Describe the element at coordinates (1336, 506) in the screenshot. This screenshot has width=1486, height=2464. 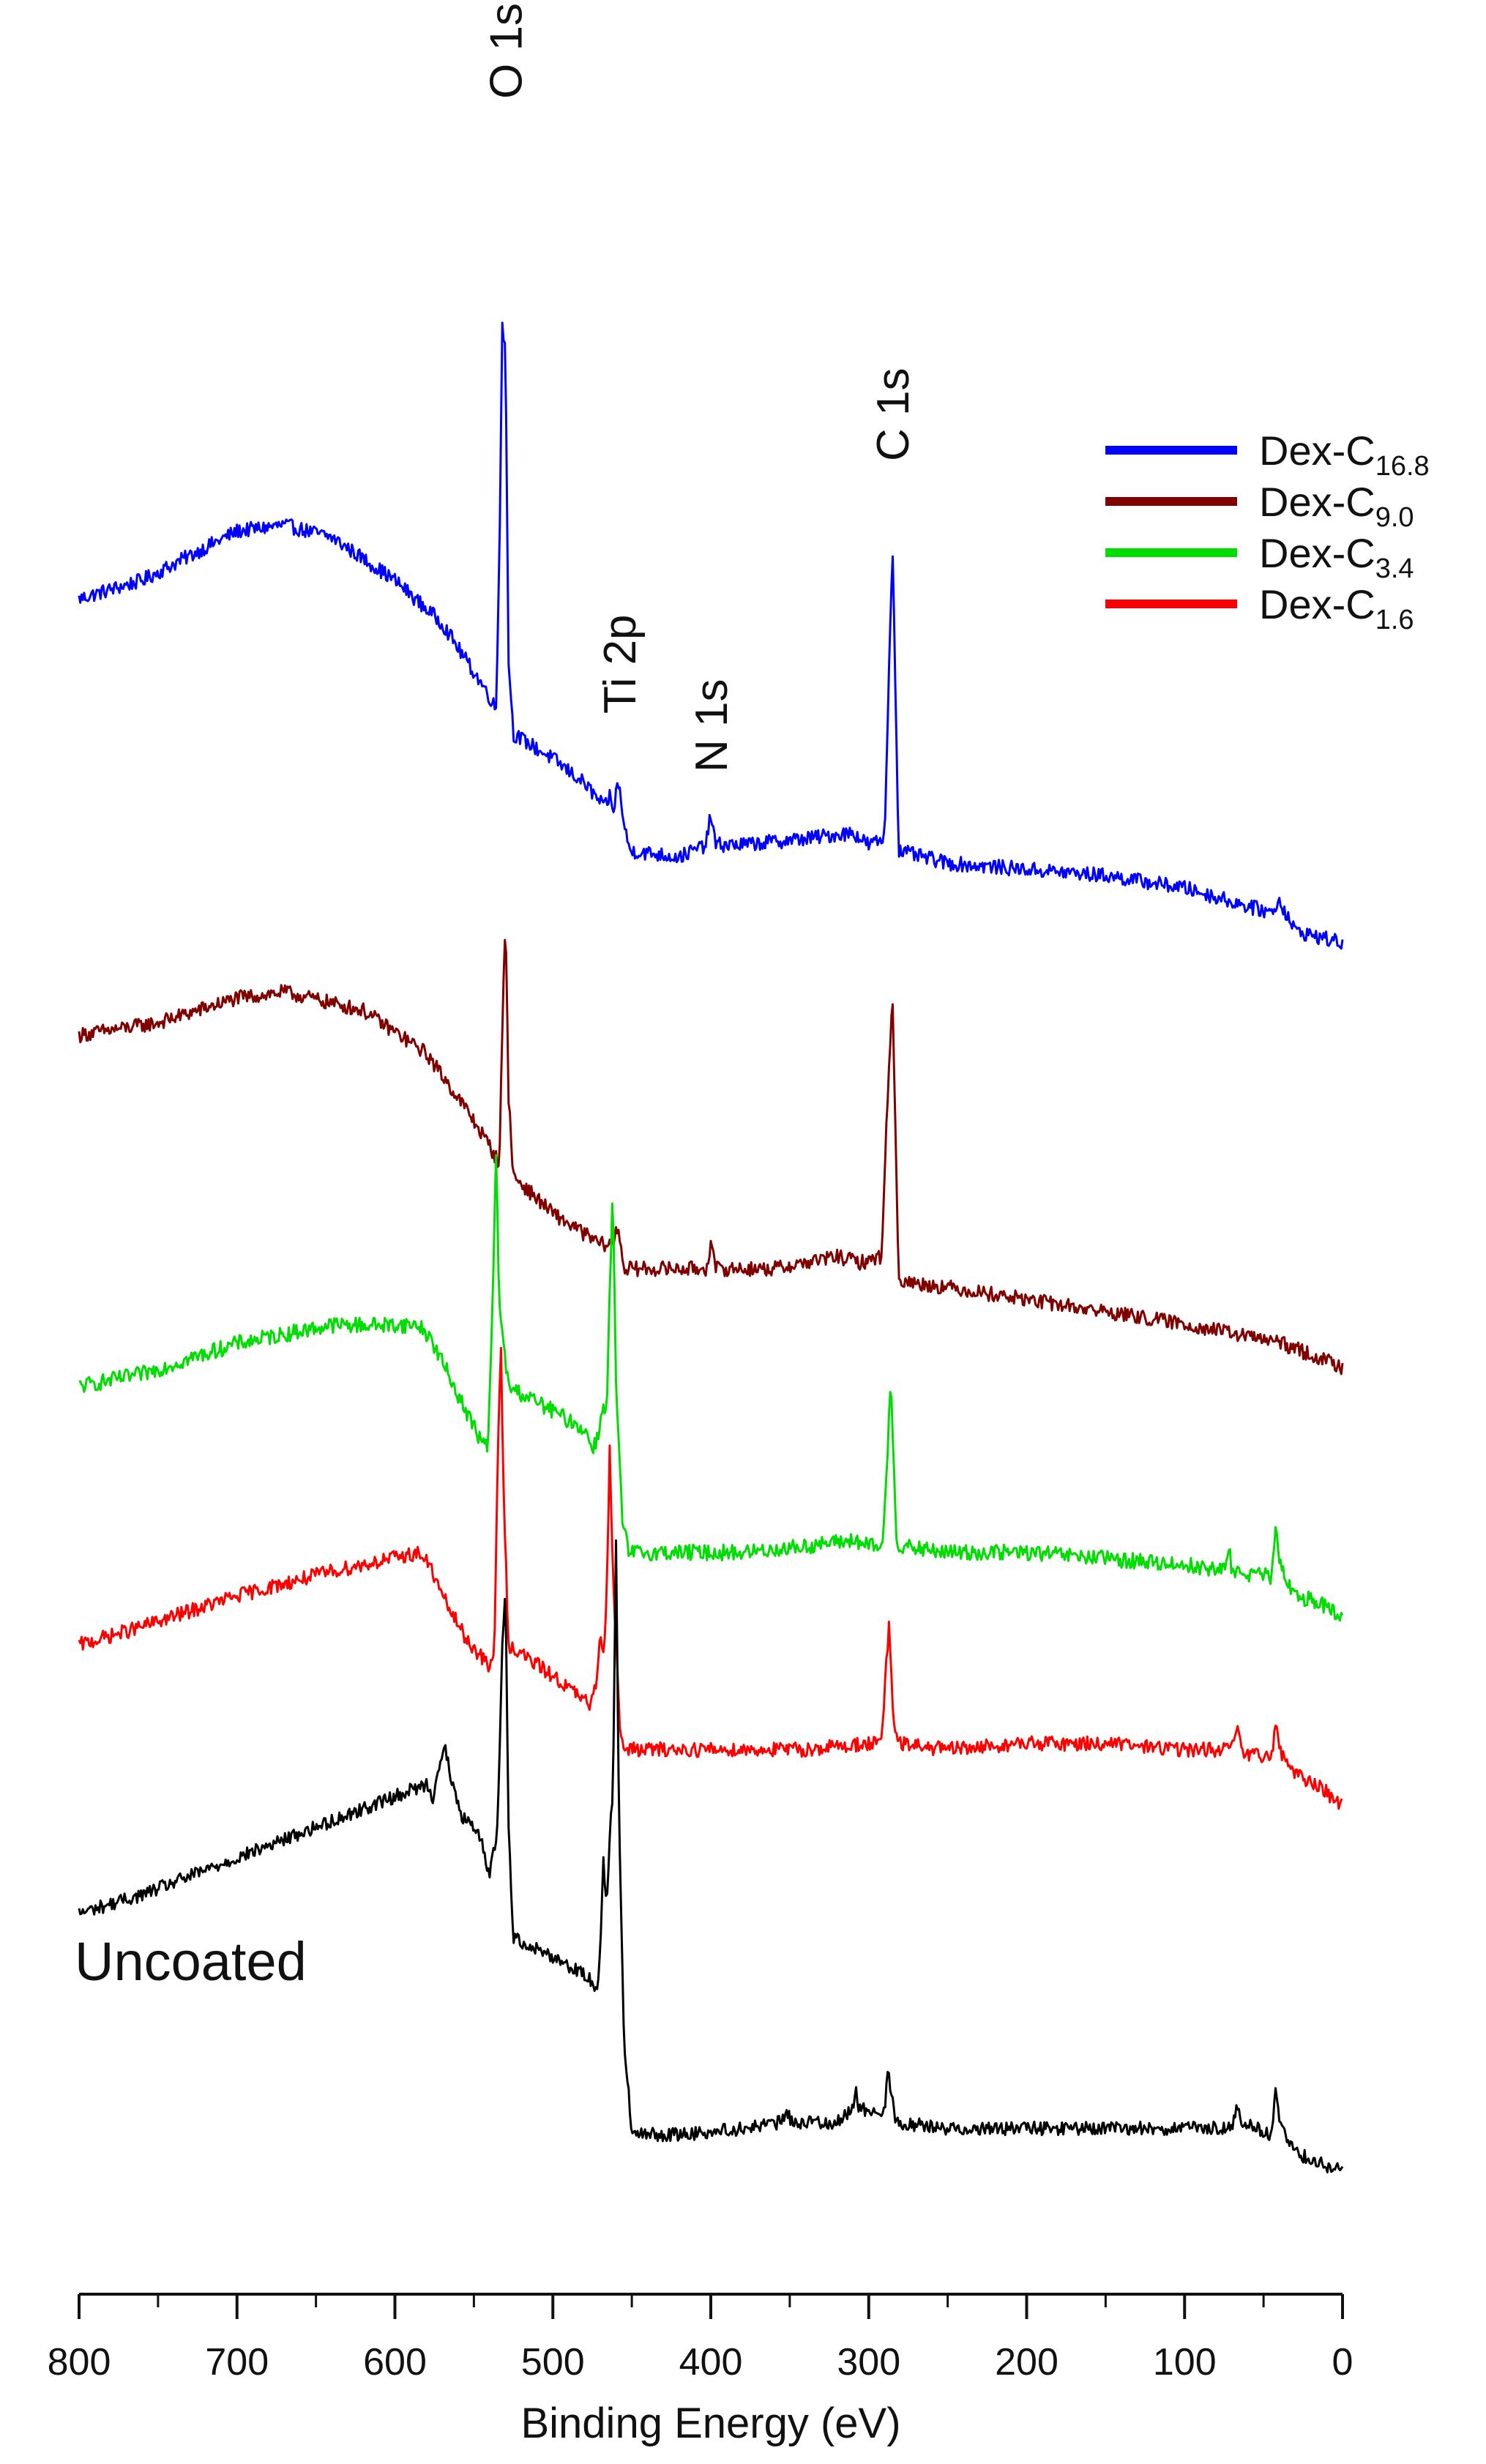
I see `legend-label: Dex-C9.0` at that location.